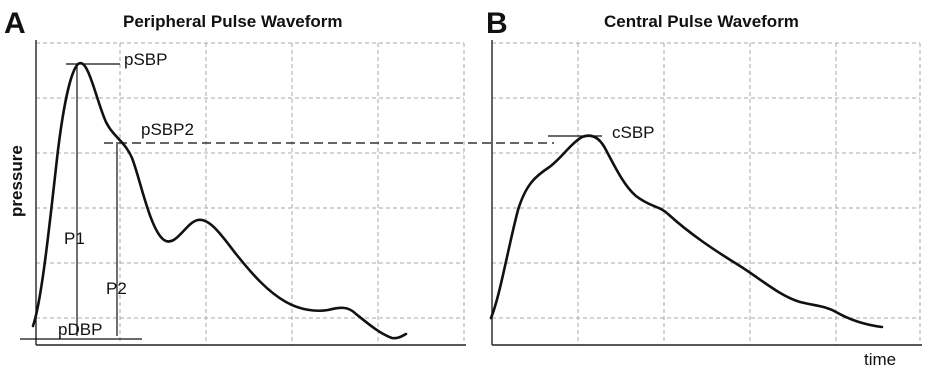 This screenshot has height=369, width=925. Describe the element at coordinates (167, 129) in the screenshot. I see `psbp2-label: pSBP2` at that location.